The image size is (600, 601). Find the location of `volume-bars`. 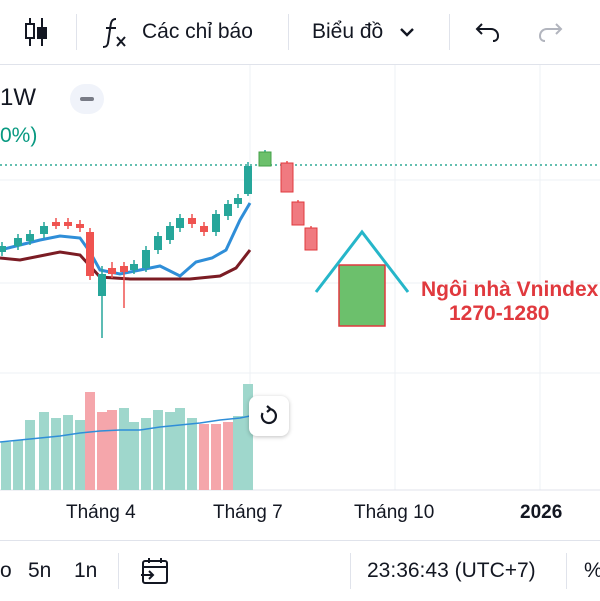

volume-bars is located at coordinates (127, 437).